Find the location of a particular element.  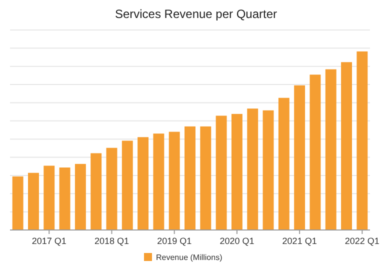

x-tick-label: 2020 Q1 is located at coordinates (237, 241).